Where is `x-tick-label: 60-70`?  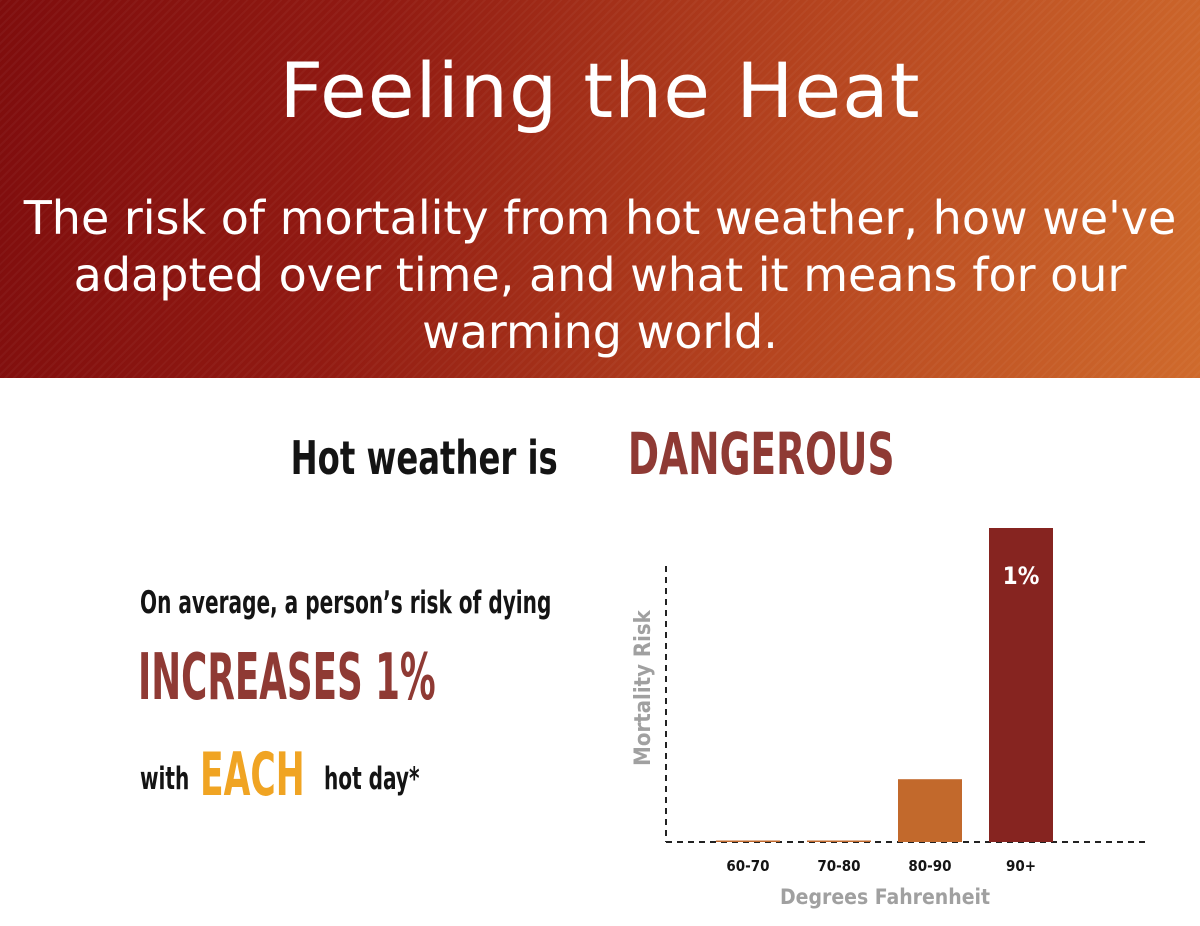 x-tick-label: 60-70 is located at coordinates (747, 866).